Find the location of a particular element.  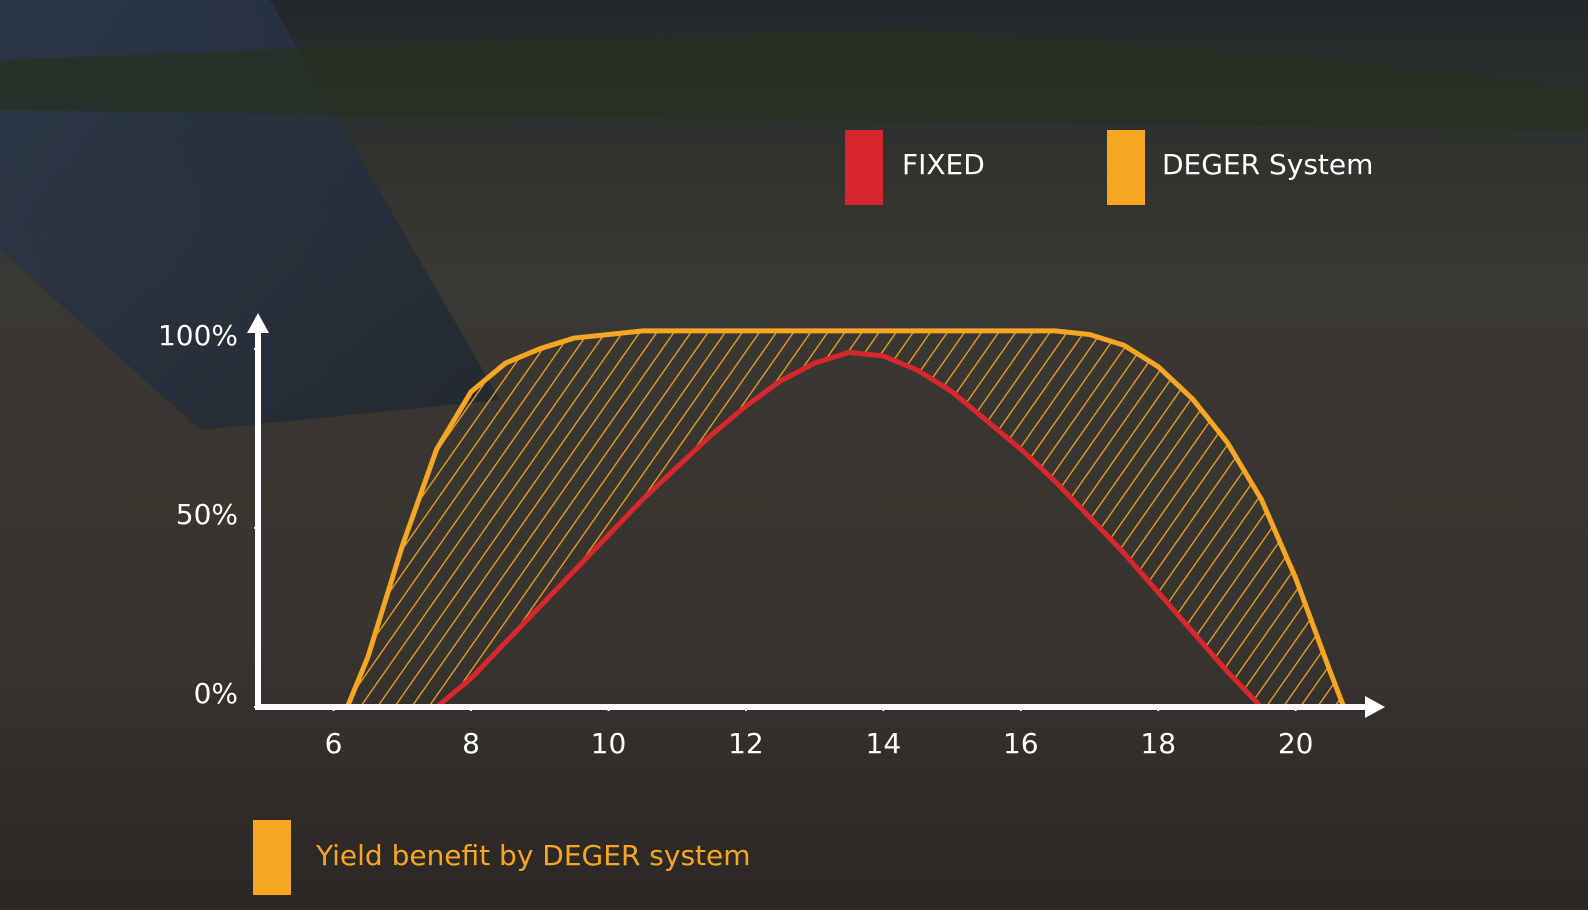

hills is located at coordinates (794, 80).